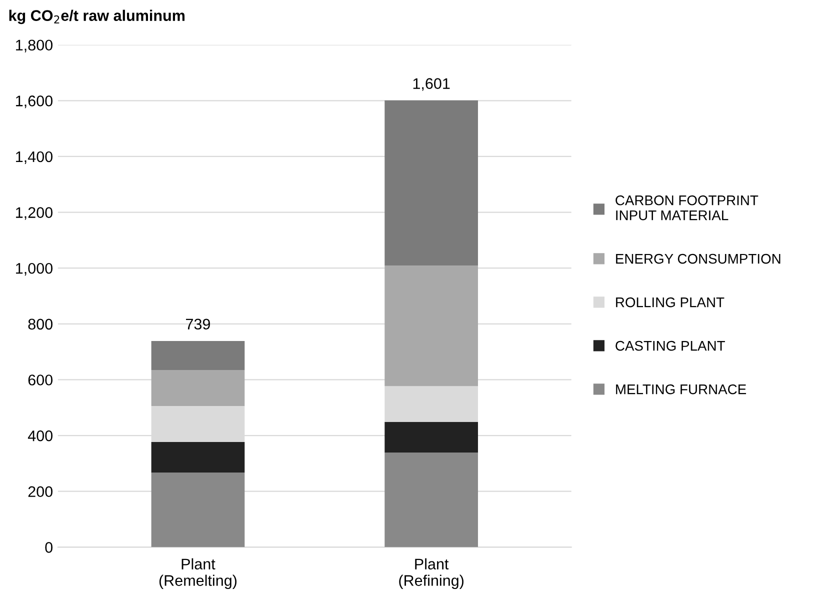 This screenshot has height=598, width=828. I want to click on y-tick-label: 400, so click(40, 436).